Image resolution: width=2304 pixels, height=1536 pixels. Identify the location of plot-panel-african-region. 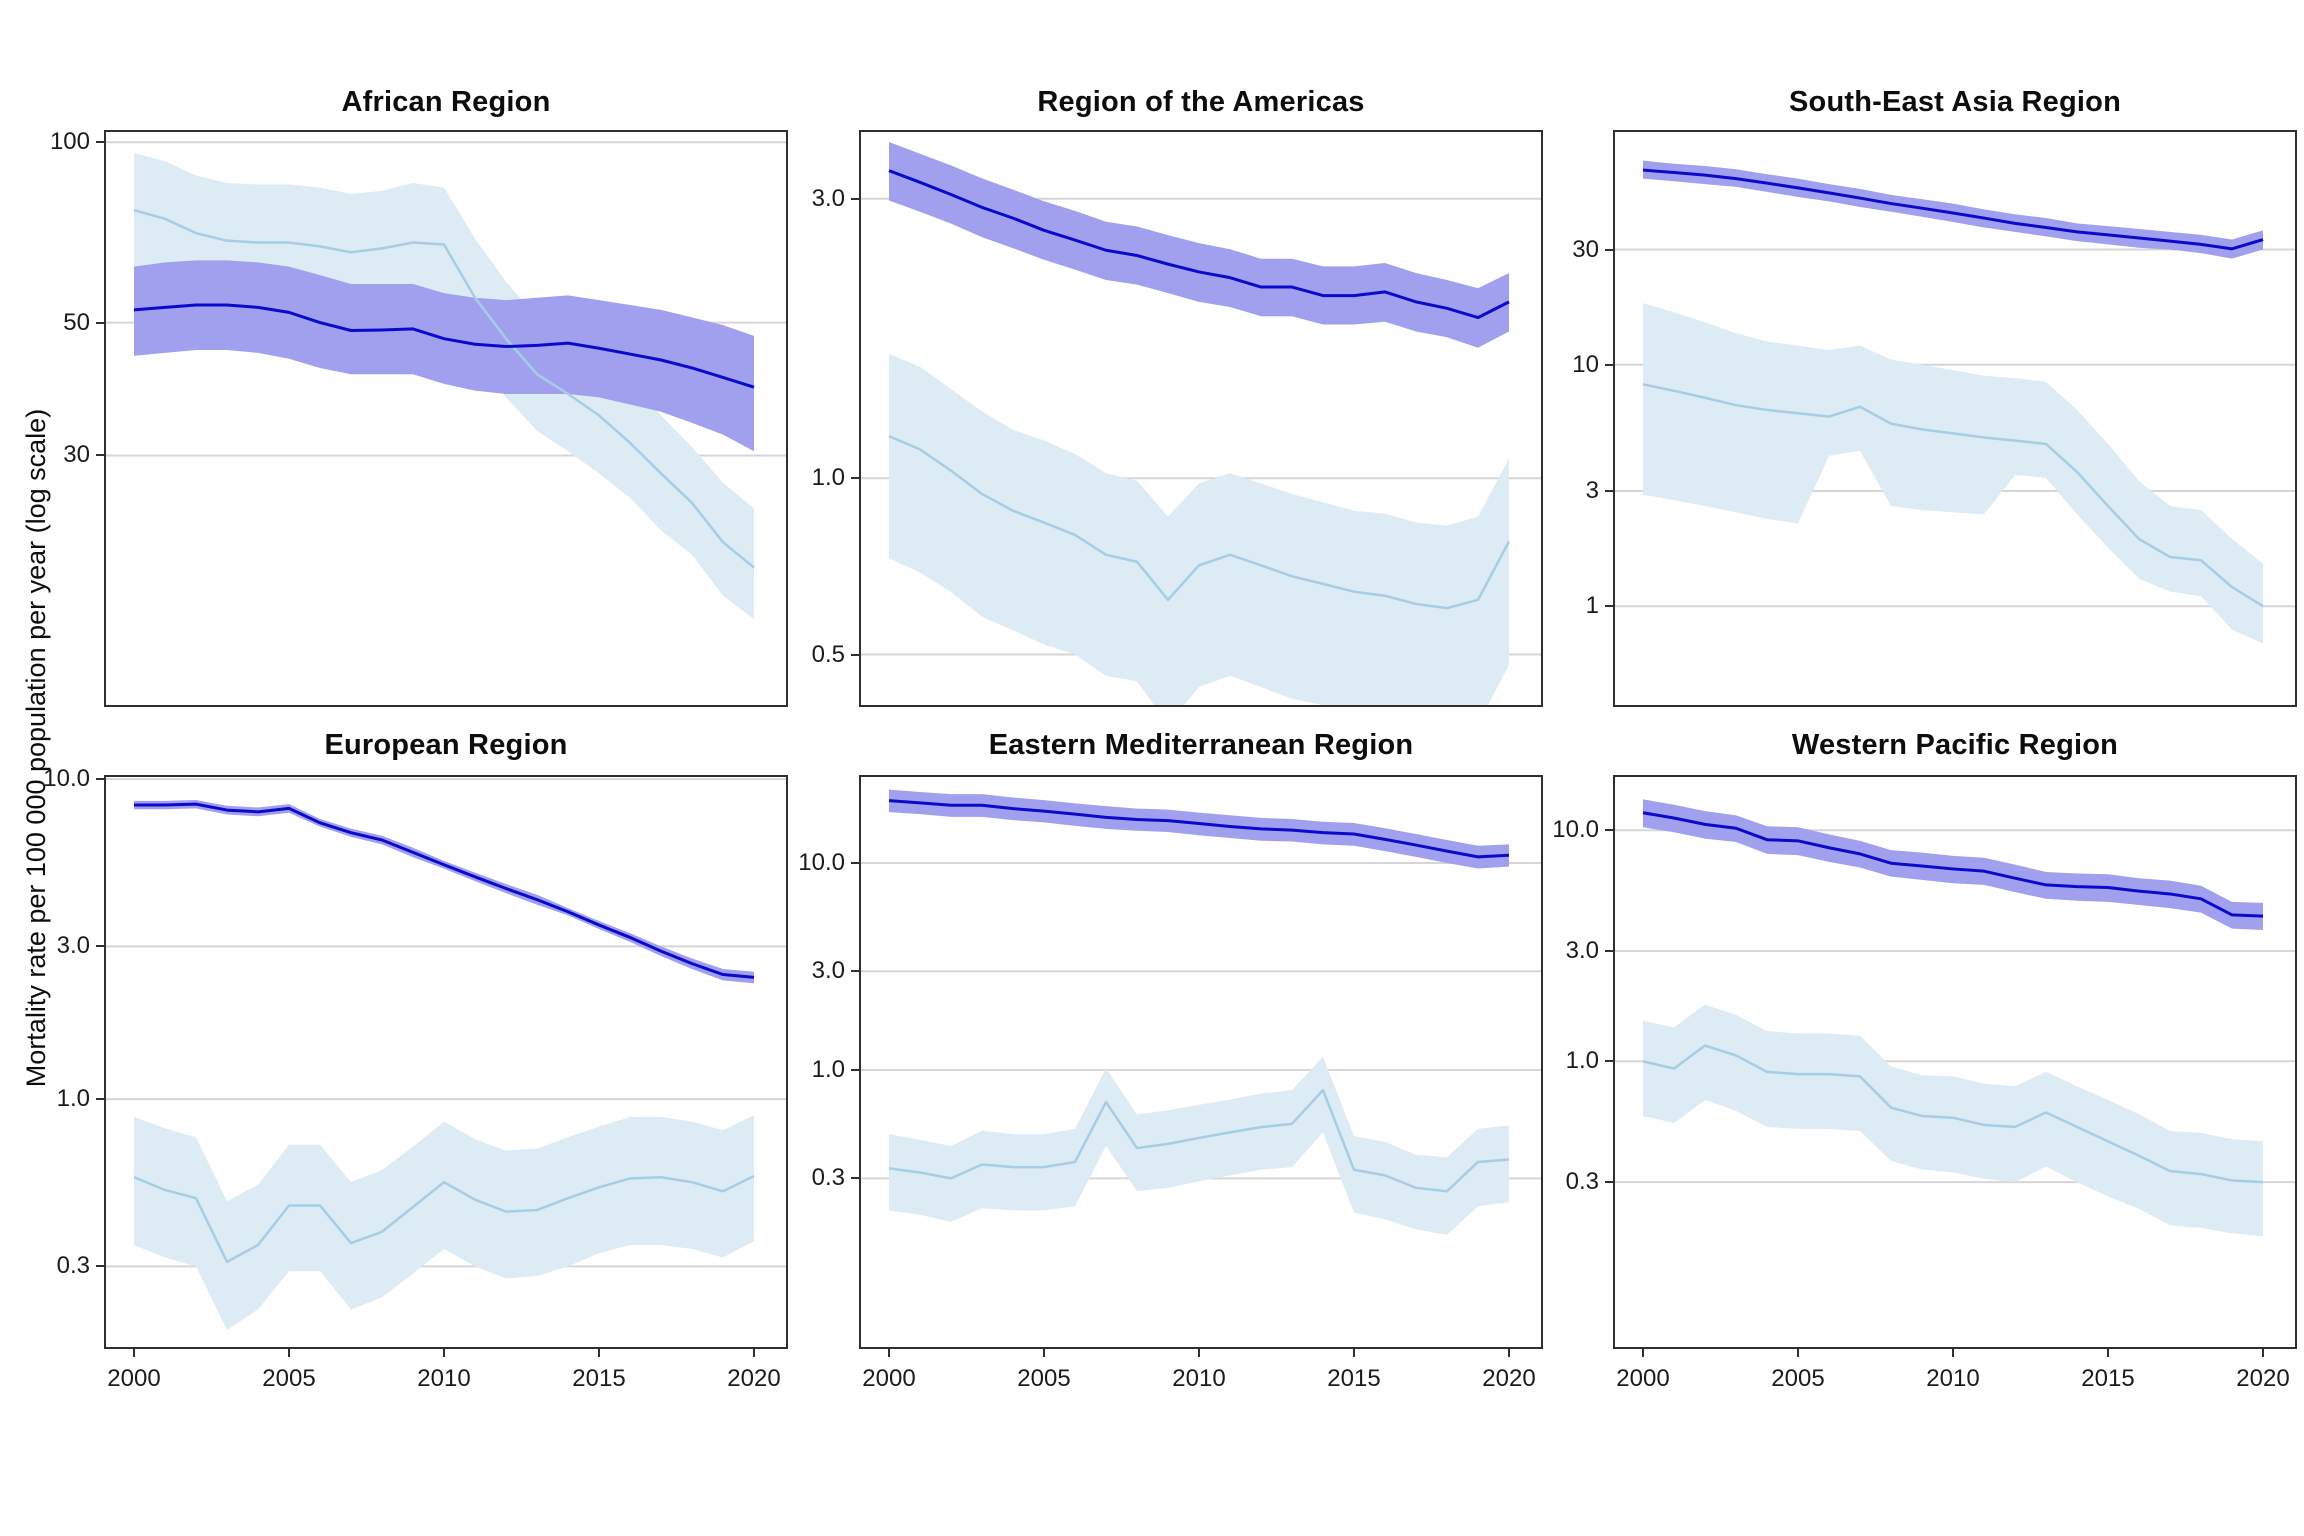
(446, 418).